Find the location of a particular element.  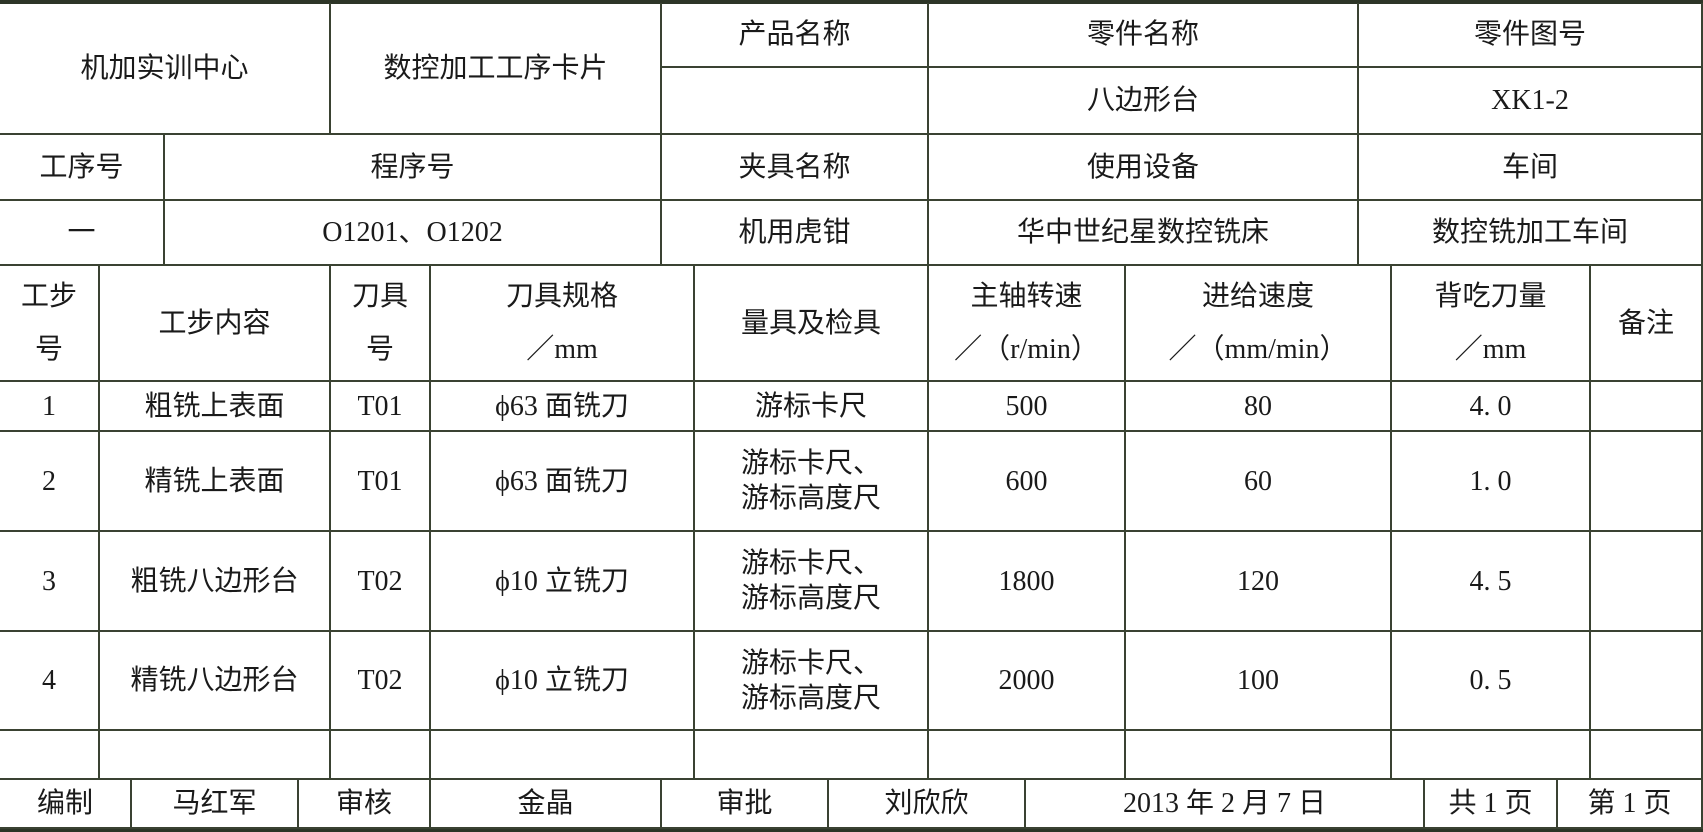

step-row-cell: 500 is located at coordinates (1027, 407).